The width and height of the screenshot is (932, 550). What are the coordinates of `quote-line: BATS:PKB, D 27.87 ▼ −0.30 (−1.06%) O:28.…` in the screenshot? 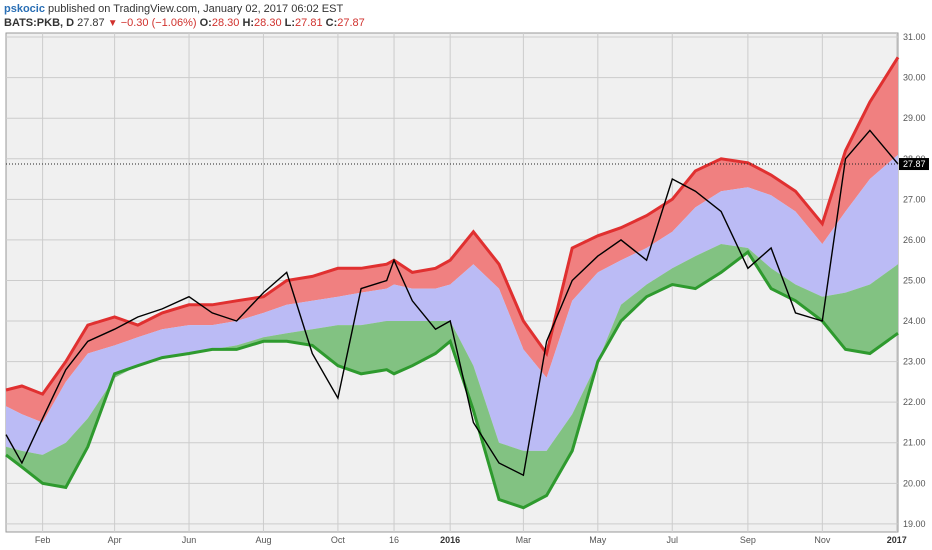 It's located at (464, 23).